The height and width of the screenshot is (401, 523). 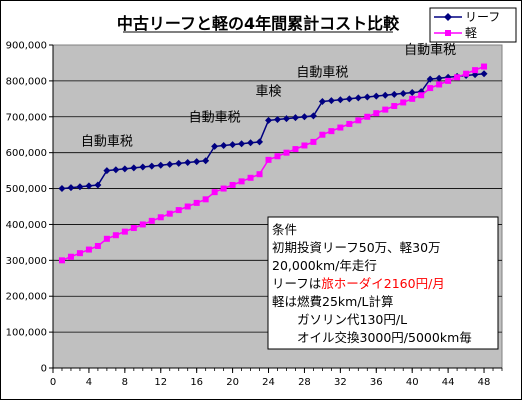 What do you see at coordinates (26, 333) in the screenshot?
I see `y-tick-label-1: 100,000` at bounding box center [26, 333].